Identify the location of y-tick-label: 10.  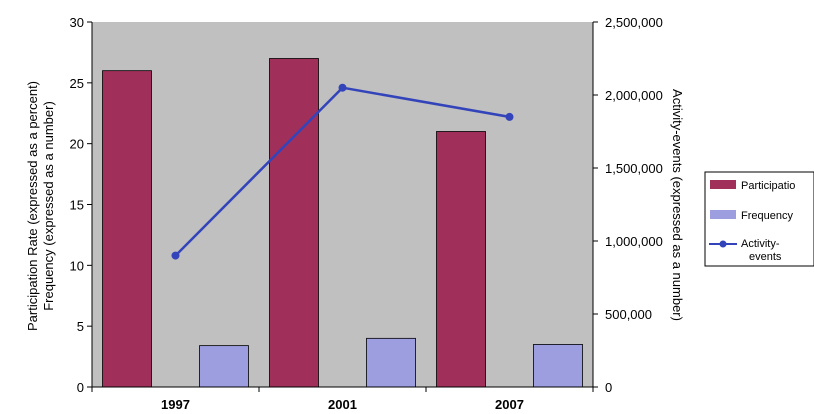
(77, 265).